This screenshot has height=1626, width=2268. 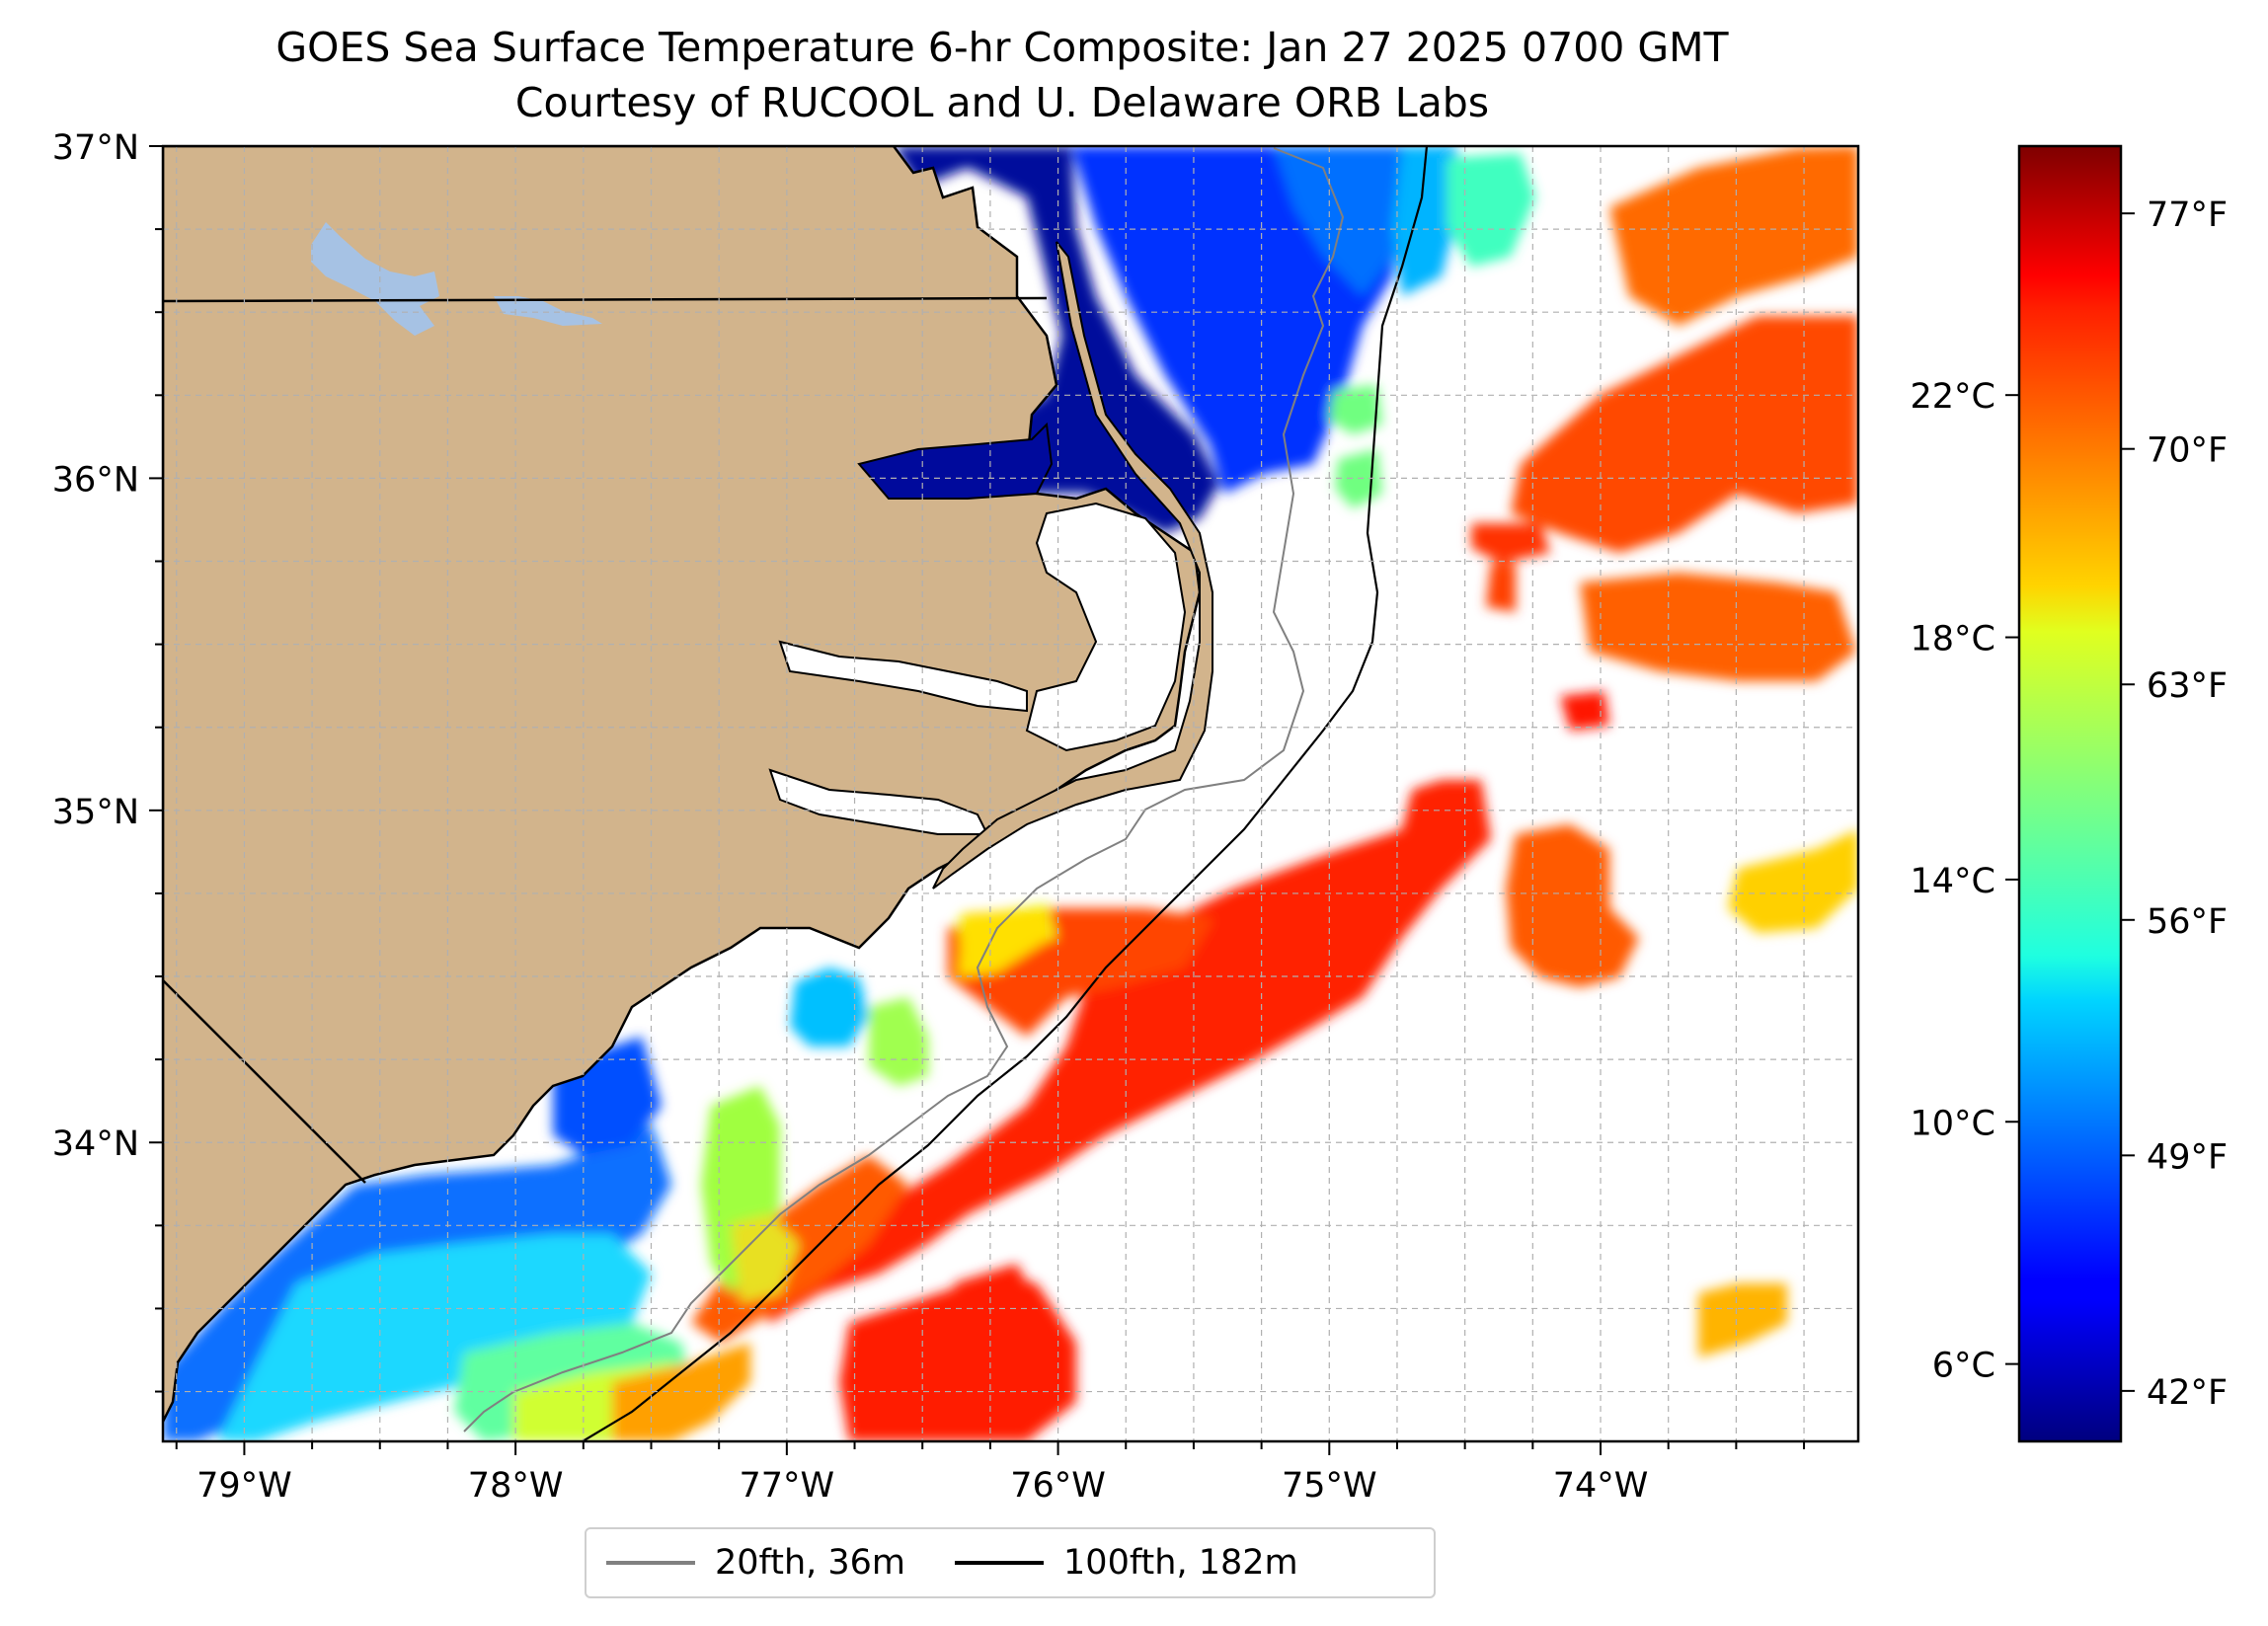 I want to click on colorbar-c-label: 6°C, so click(x=1963, y=1366).